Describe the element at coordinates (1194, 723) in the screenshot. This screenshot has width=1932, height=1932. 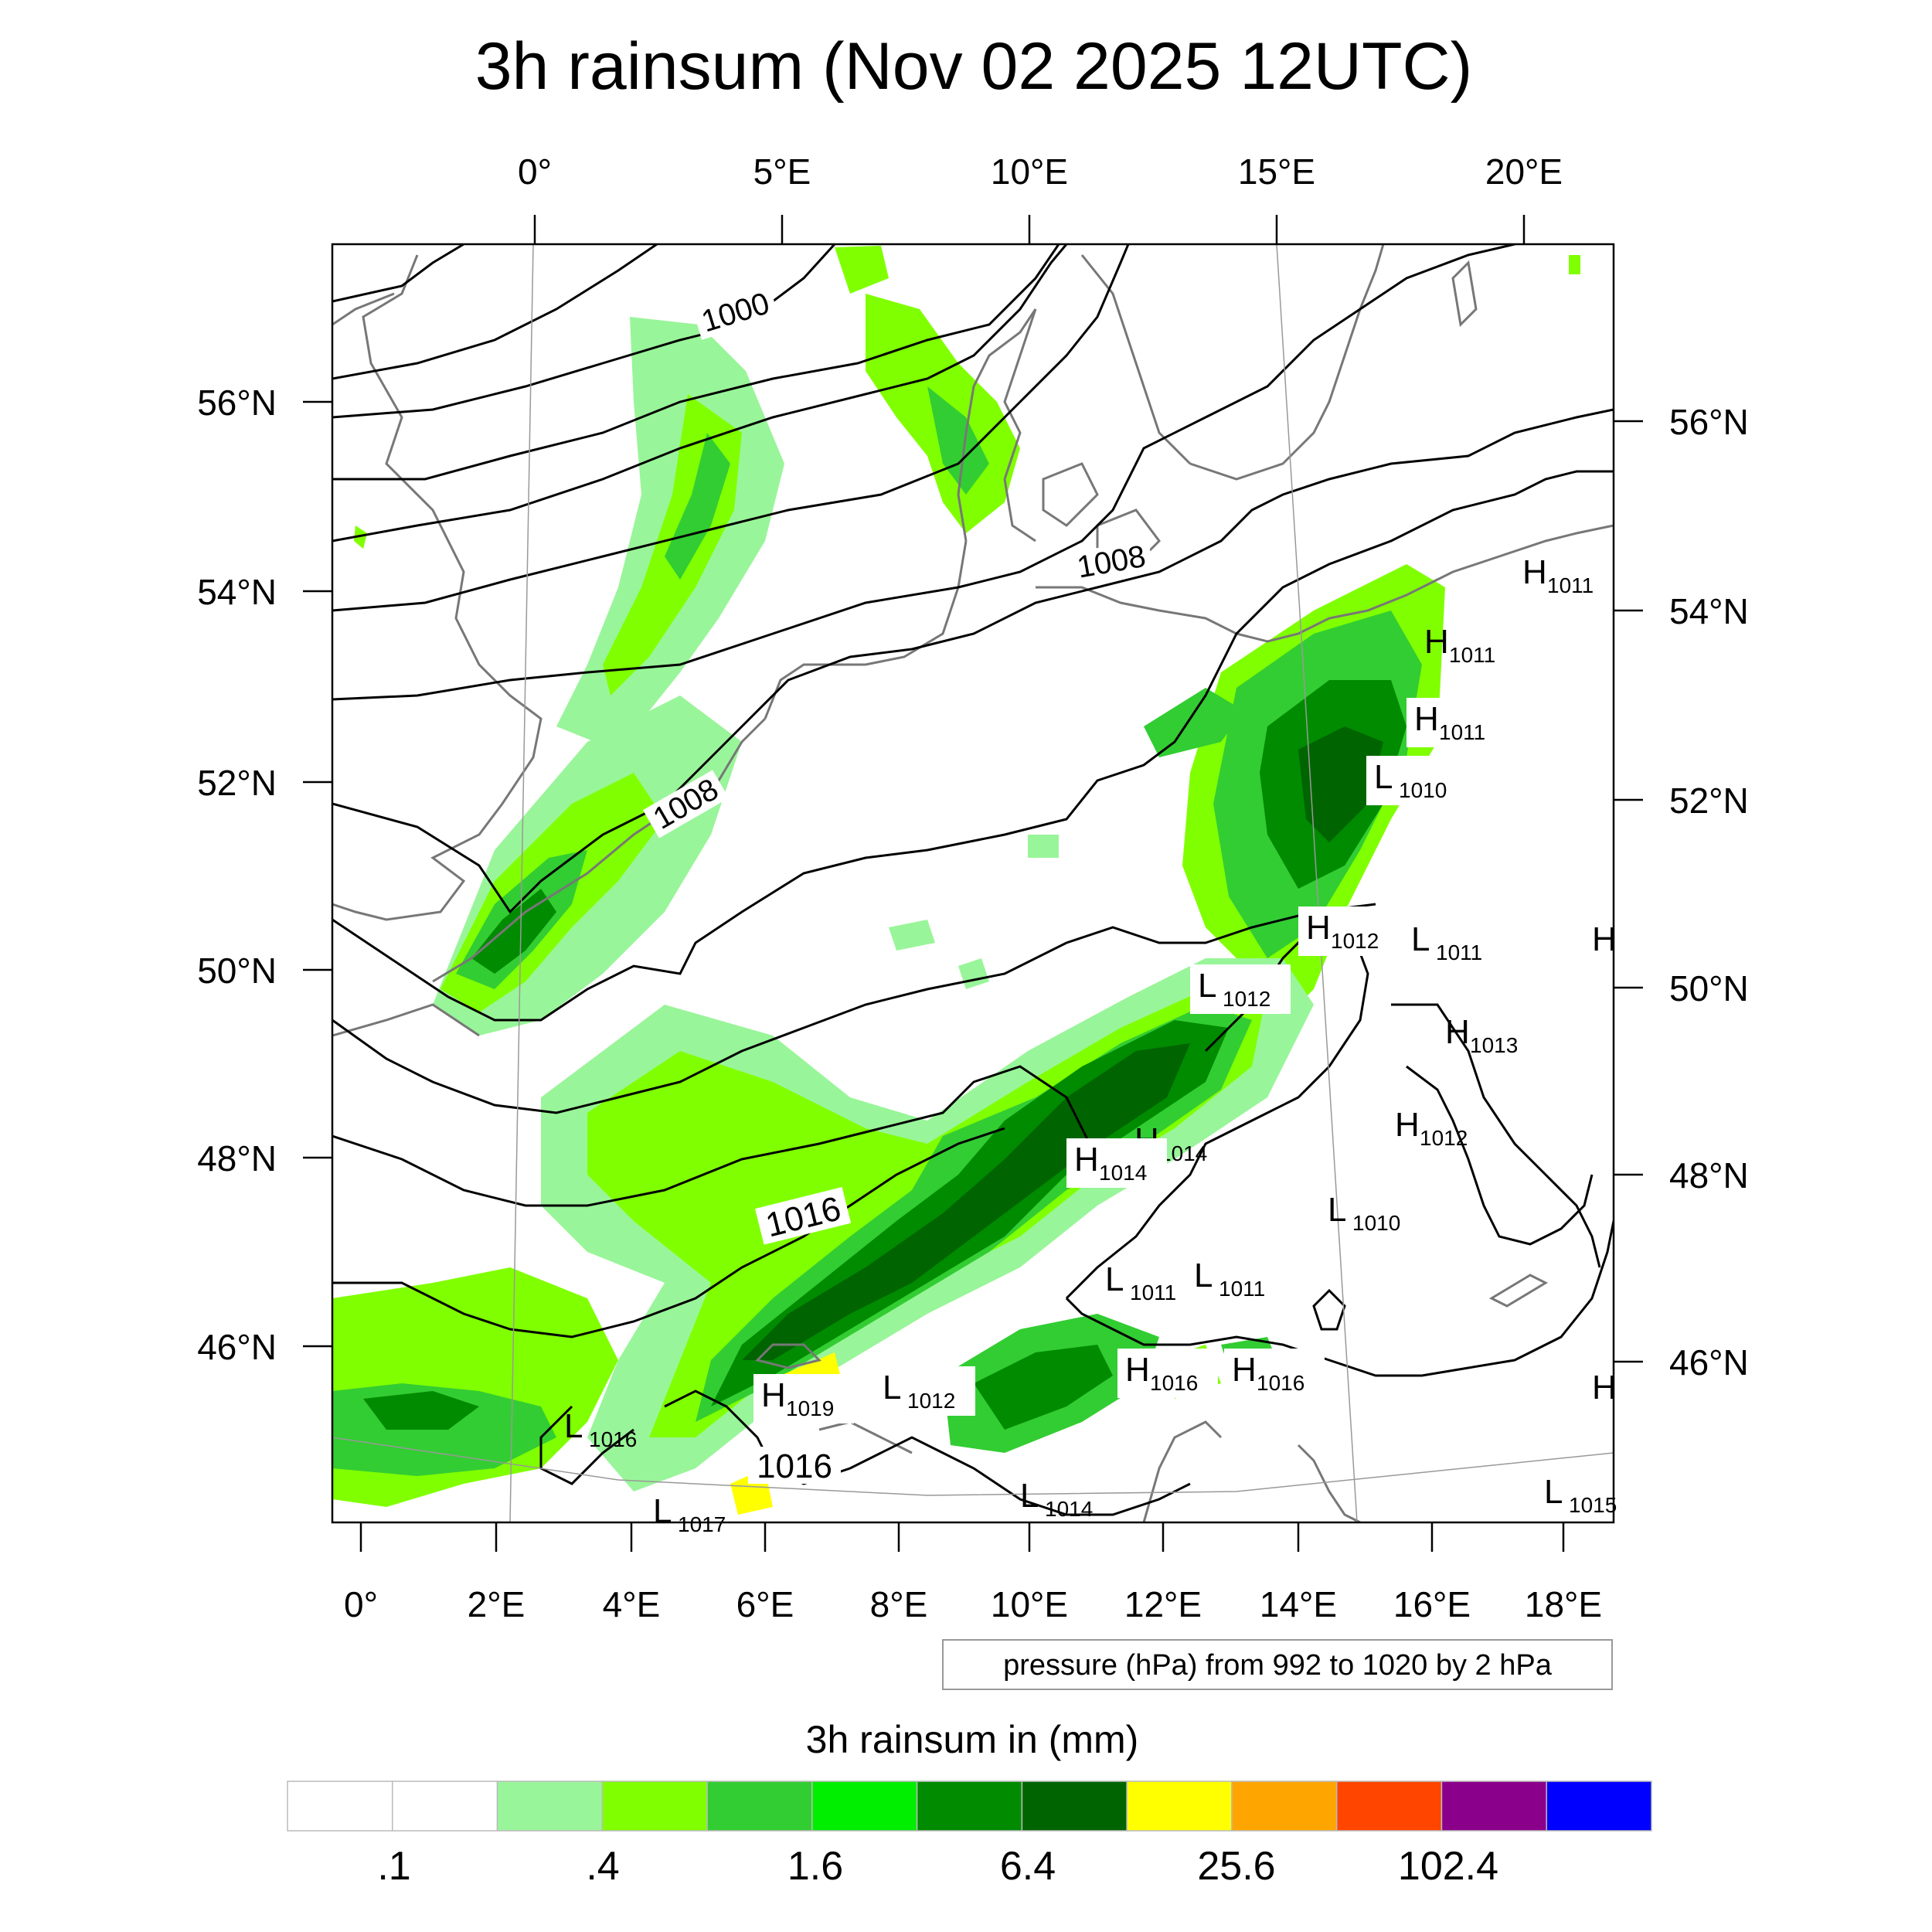
I see `rain-area-pomerania` at that location.